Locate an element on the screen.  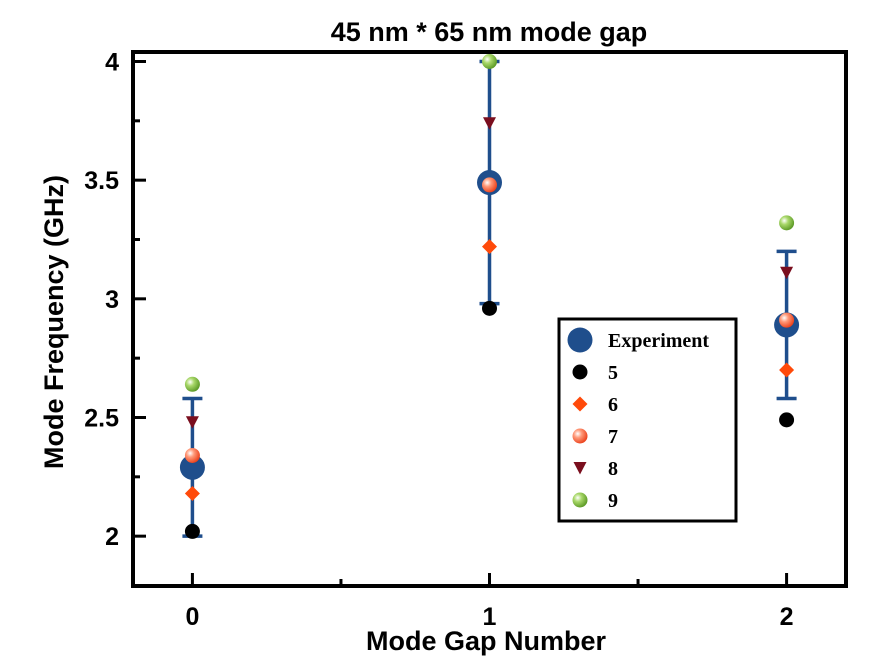
chart-title: 45 nm * 65 nm mode gap is located at coordinates (489, 32).